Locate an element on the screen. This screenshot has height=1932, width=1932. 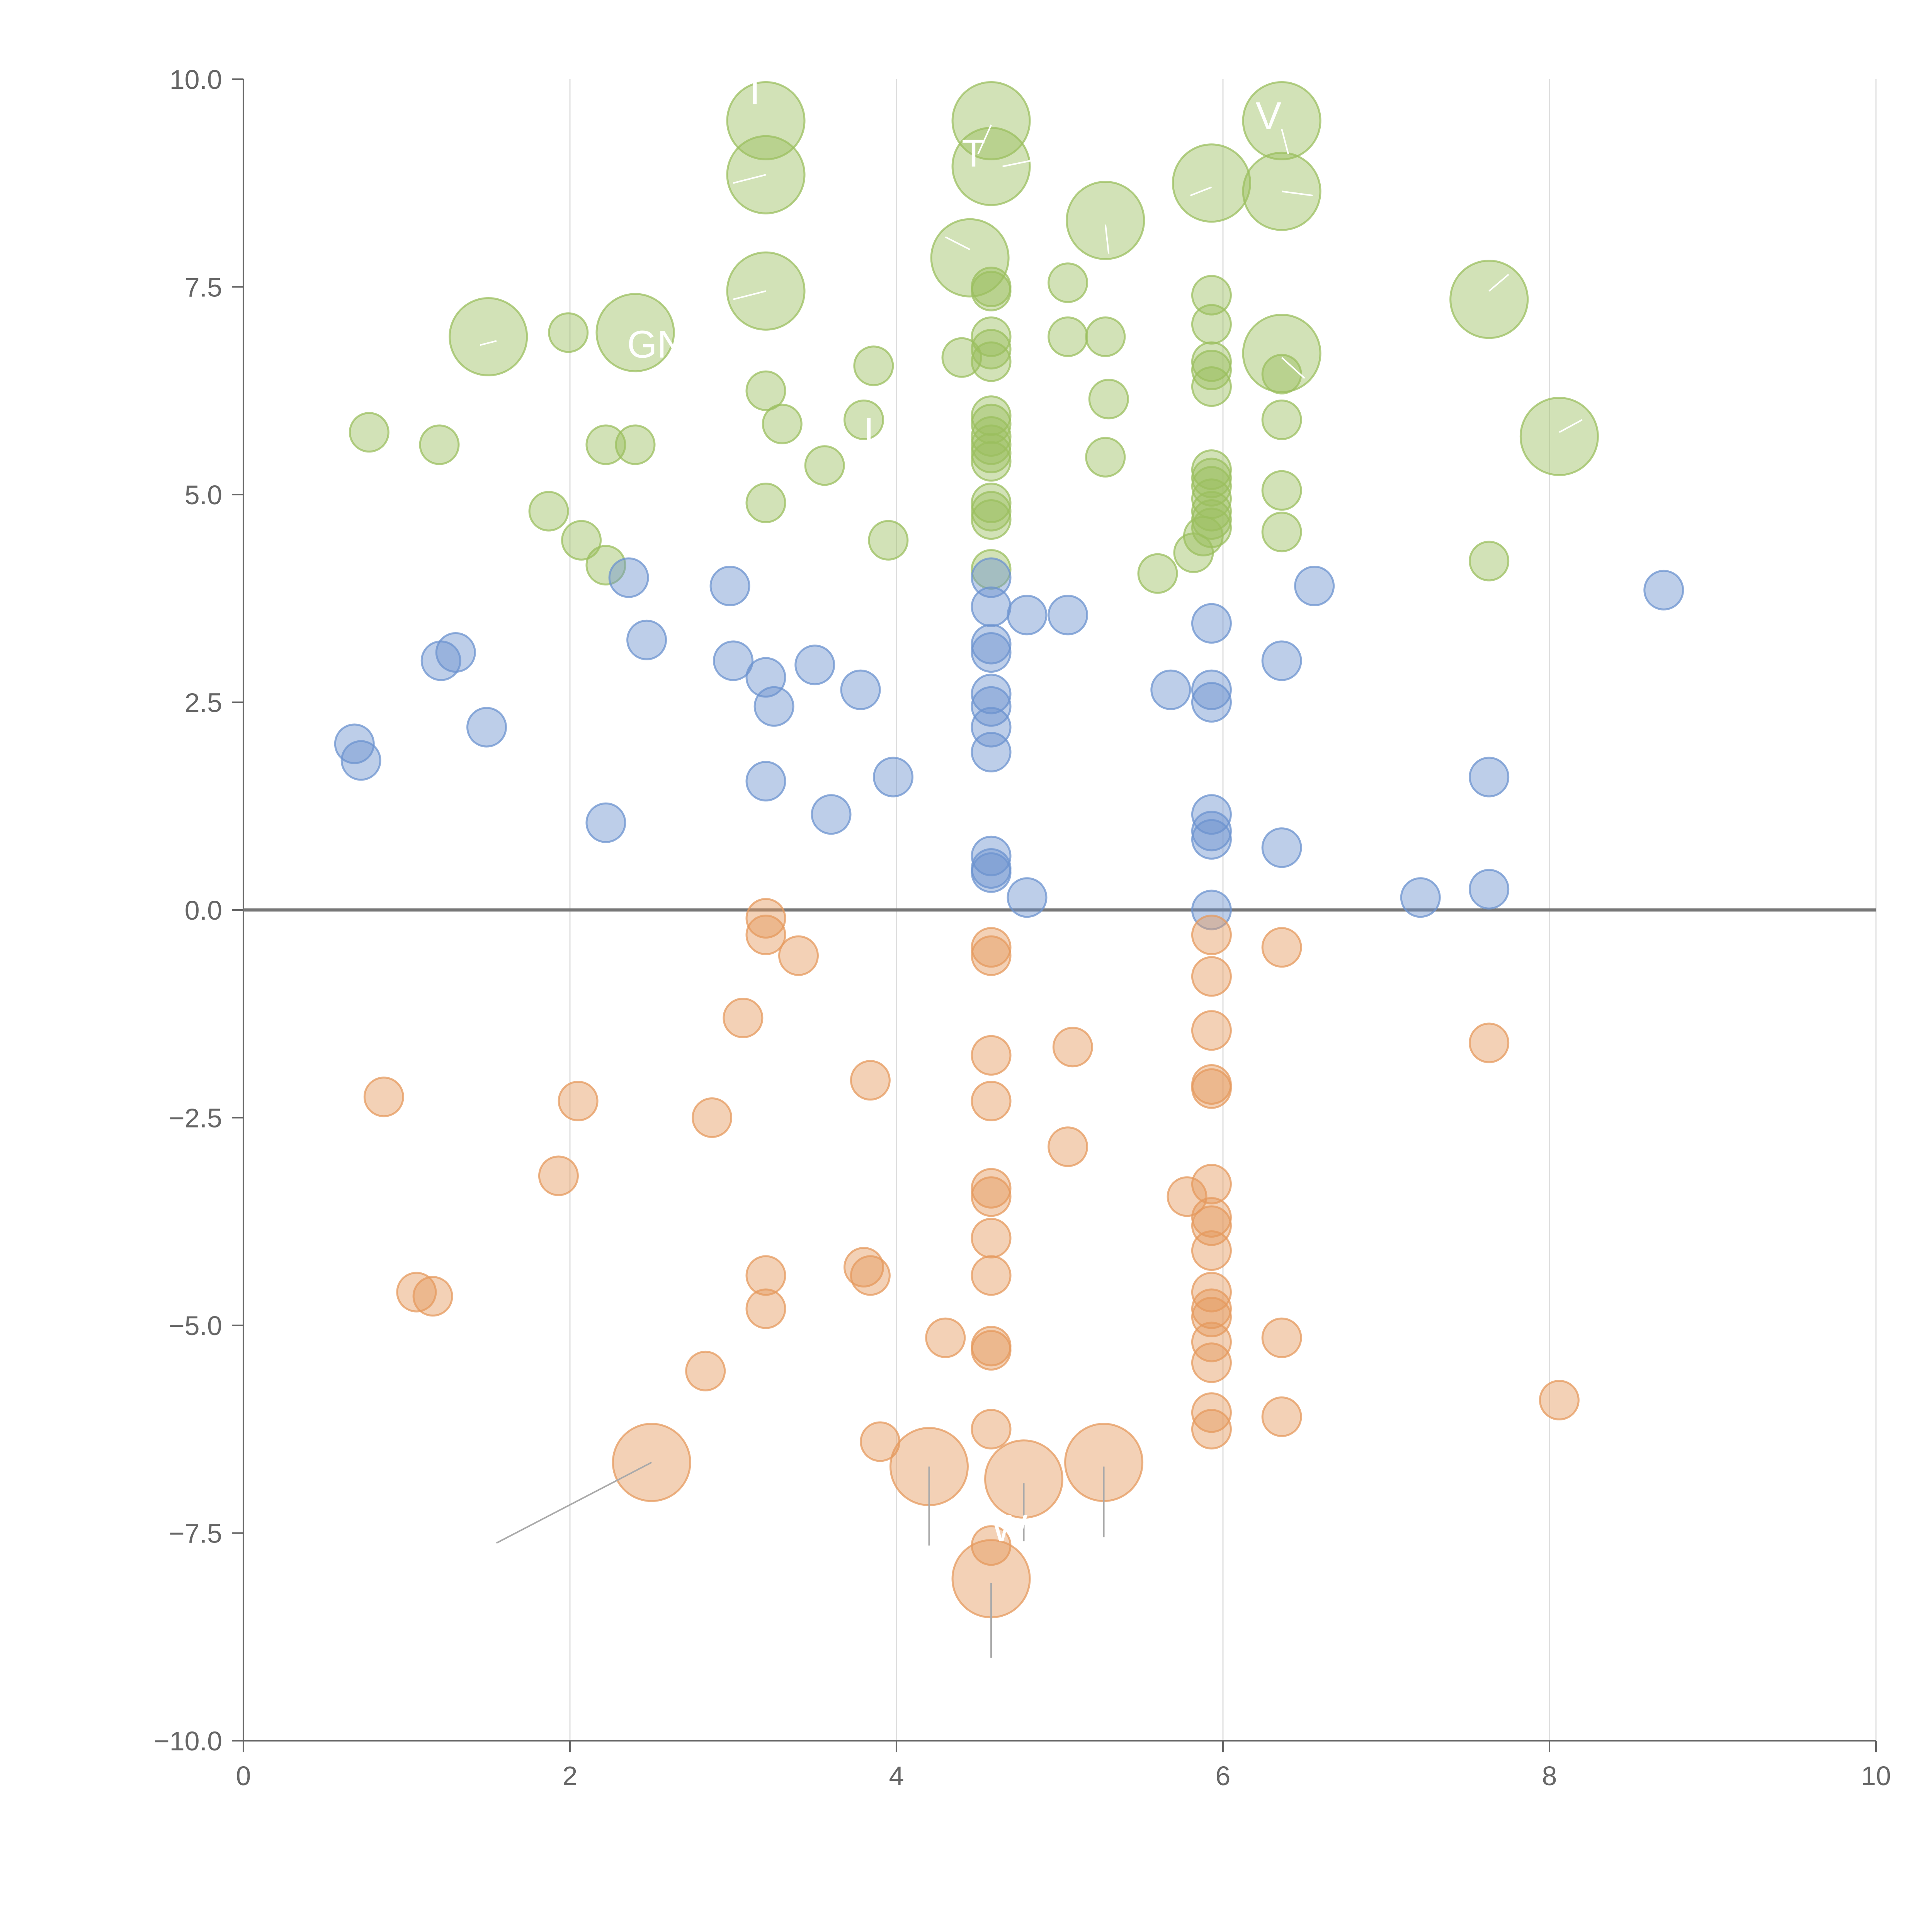
y-tick-label: −2.5 is located at coordinates (196, 1118).